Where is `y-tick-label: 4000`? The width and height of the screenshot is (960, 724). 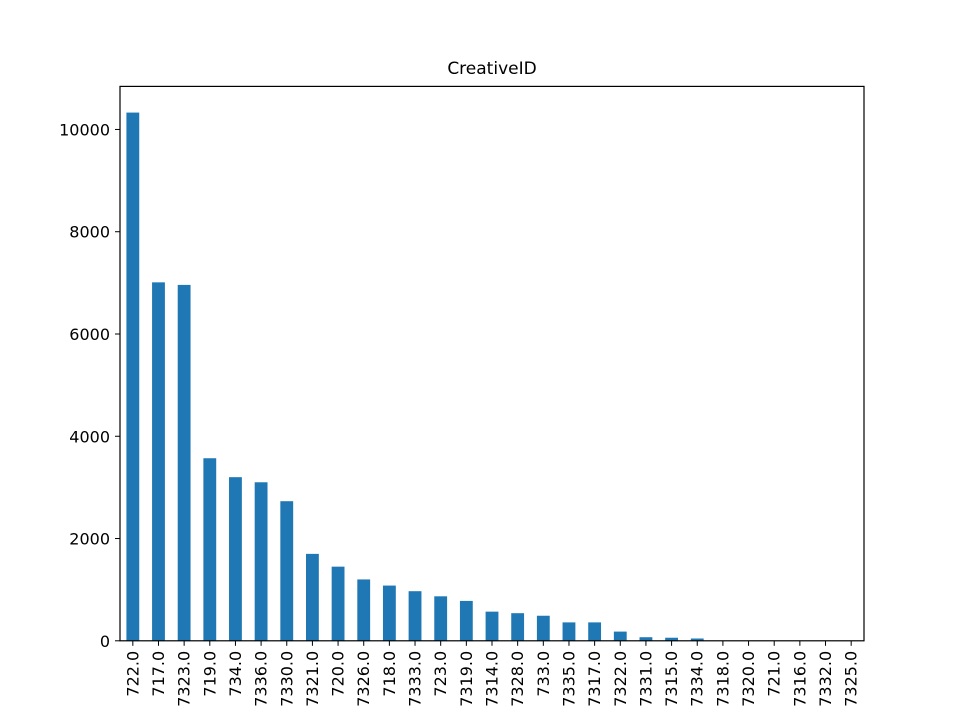 y-tick-label: 4000 is located at coordinates (89, 436).